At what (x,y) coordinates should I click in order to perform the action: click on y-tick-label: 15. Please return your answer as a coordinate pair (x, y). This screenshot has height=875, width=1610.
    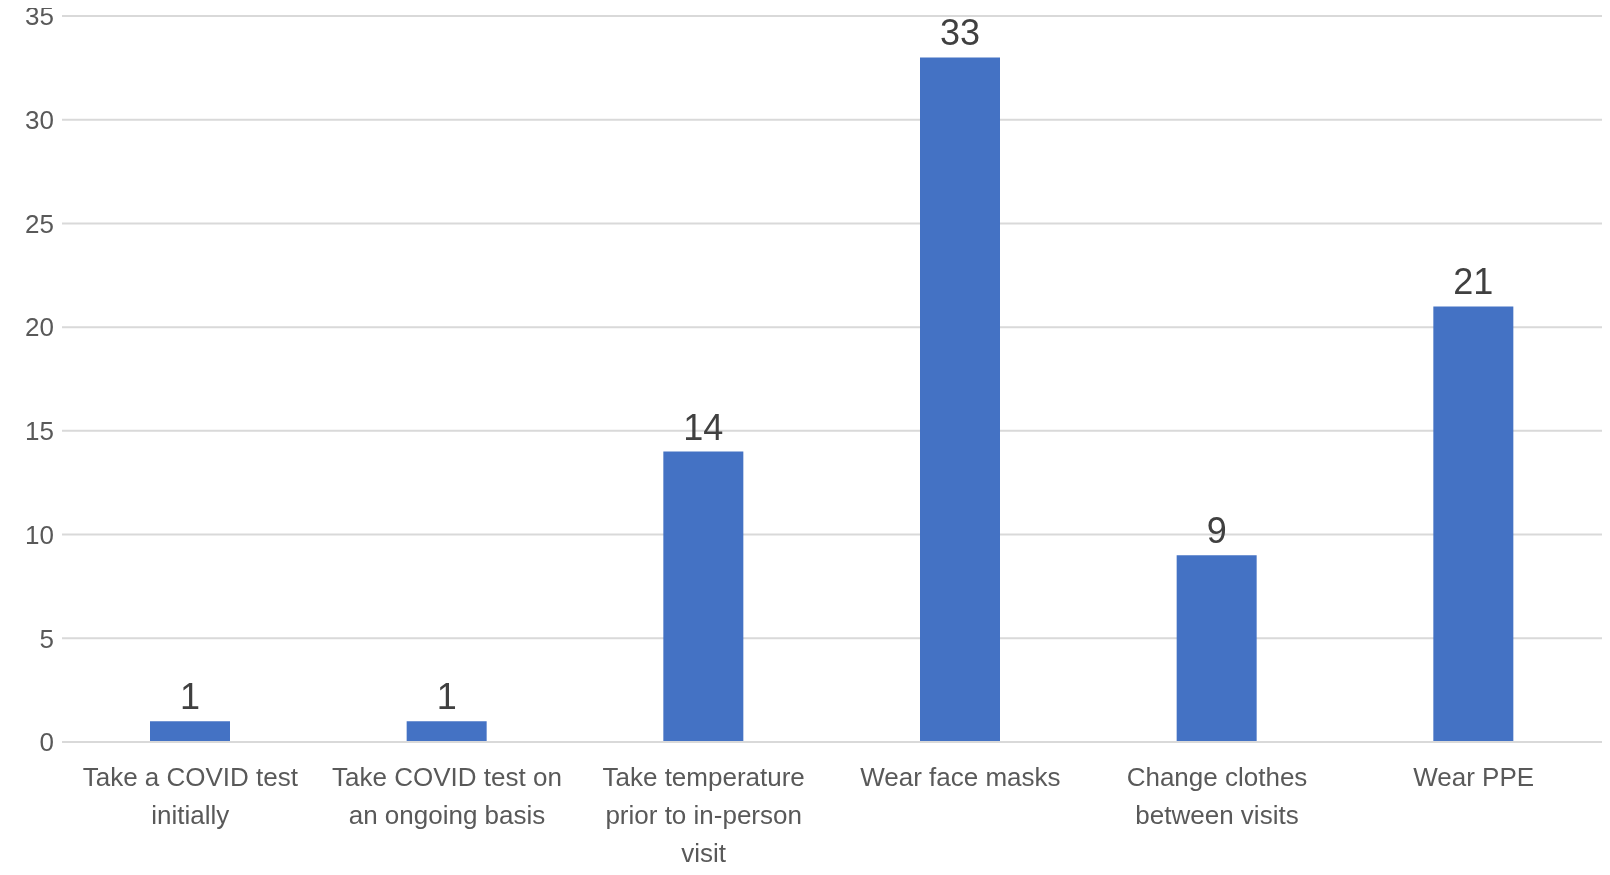
    Looking at the image, I should click on (39, 431).